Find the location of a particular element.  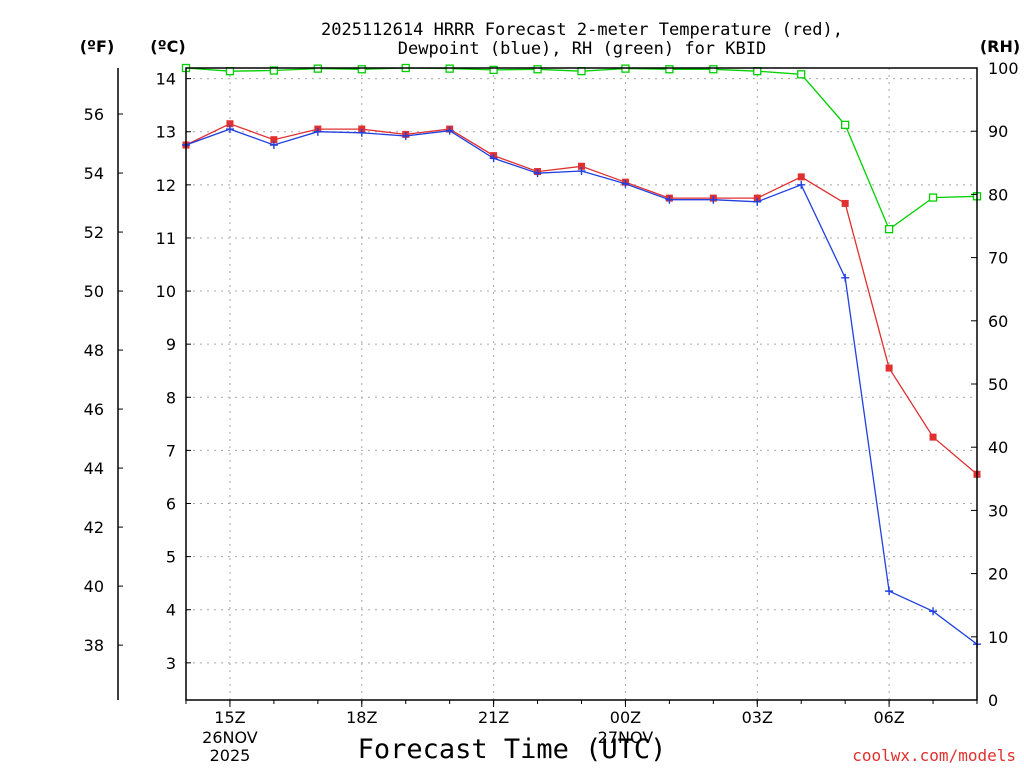

credit-text: coolwx.com/models is located at coordinates (934, 755).